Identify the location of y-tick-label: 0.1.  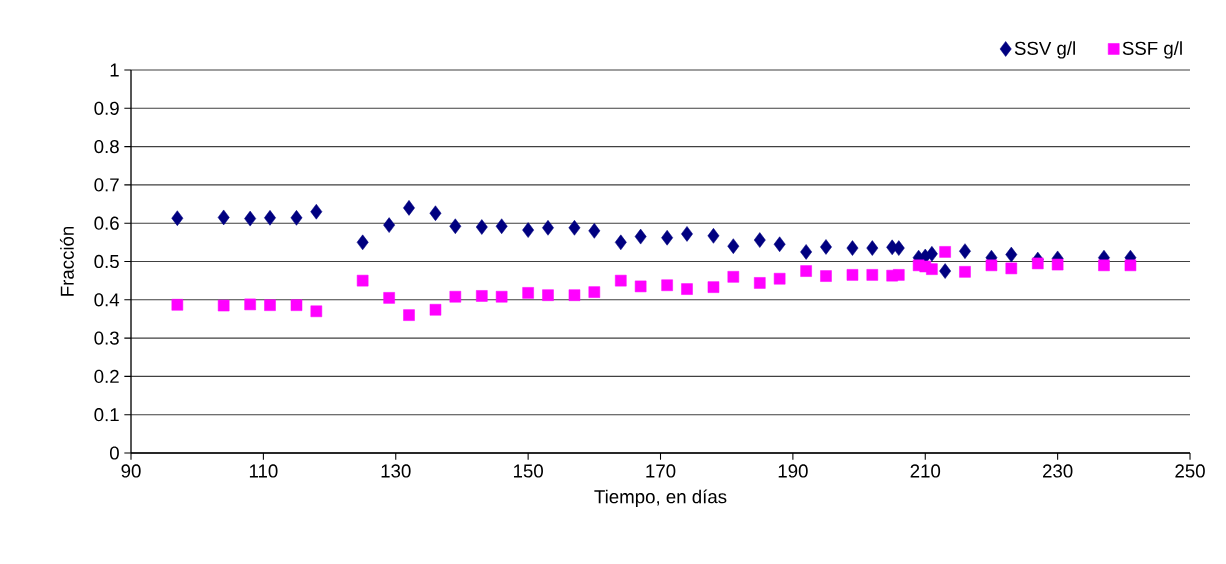
(106, 415).